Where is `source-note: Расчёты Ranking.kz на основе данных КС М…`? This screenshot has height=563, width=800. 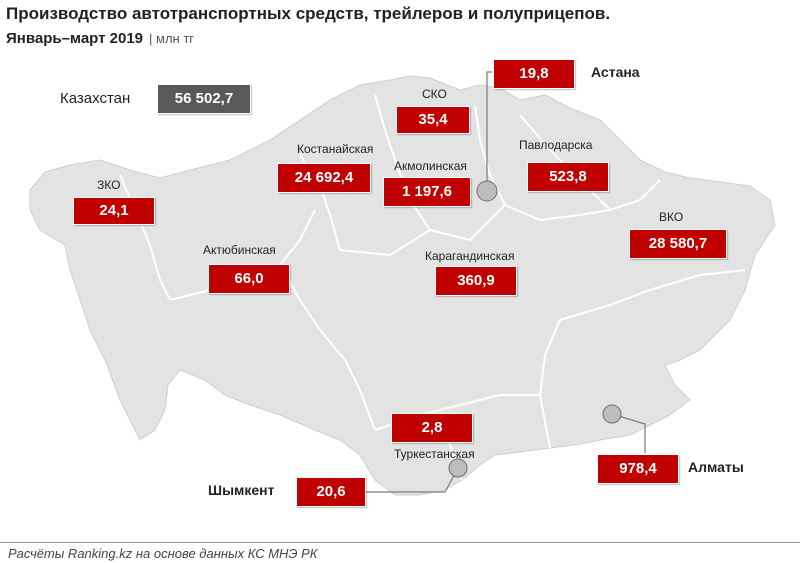
source-note: Расчёты Ranking.kz на основе данных КС М… is located at coordinates (163, 553).